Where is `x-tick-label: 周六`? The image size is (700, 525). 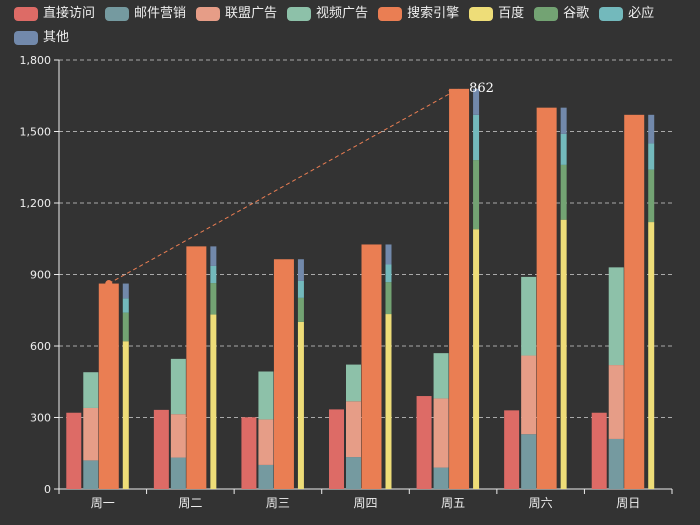 x-tick-label: 周六 is located at coordinates (541, 503).